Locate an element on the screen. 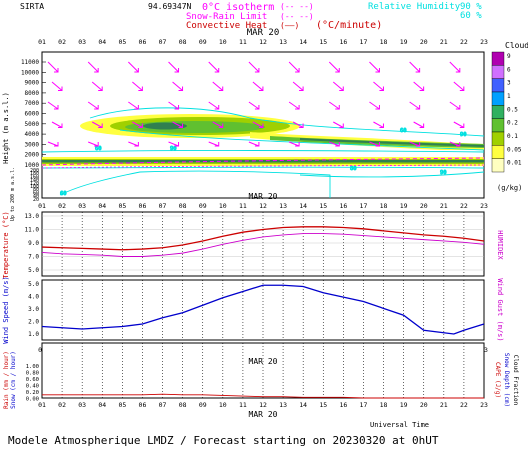 This screenshot has width=528, height=450. humidity-contour-label: 60 is located at coordinates (63, 194).